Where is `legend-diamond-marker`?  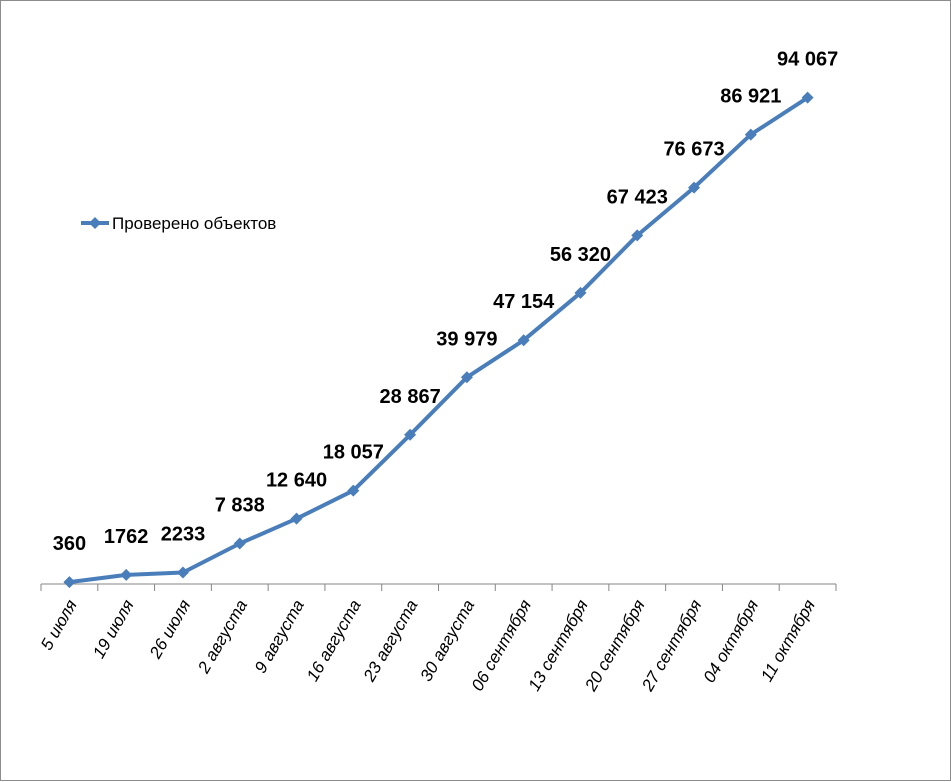 legend-diamond-marker is located at coordinates (95, 223).